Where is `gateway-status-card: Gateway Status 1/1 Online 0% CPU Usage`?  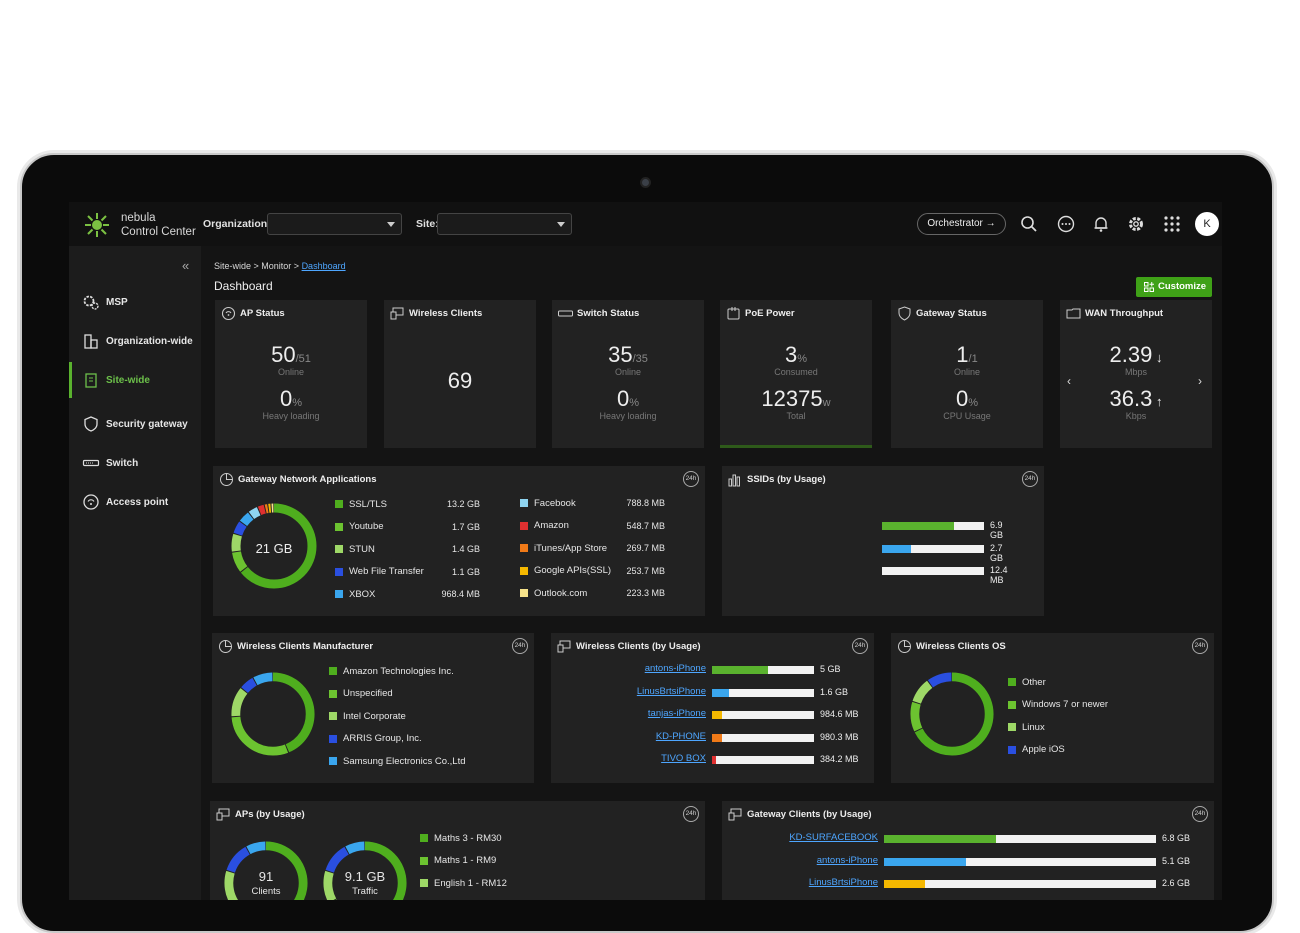
gateway-status-card: Gateway Status 1/1 Online 0% CPU Usage is located at coordinates (967, 374).